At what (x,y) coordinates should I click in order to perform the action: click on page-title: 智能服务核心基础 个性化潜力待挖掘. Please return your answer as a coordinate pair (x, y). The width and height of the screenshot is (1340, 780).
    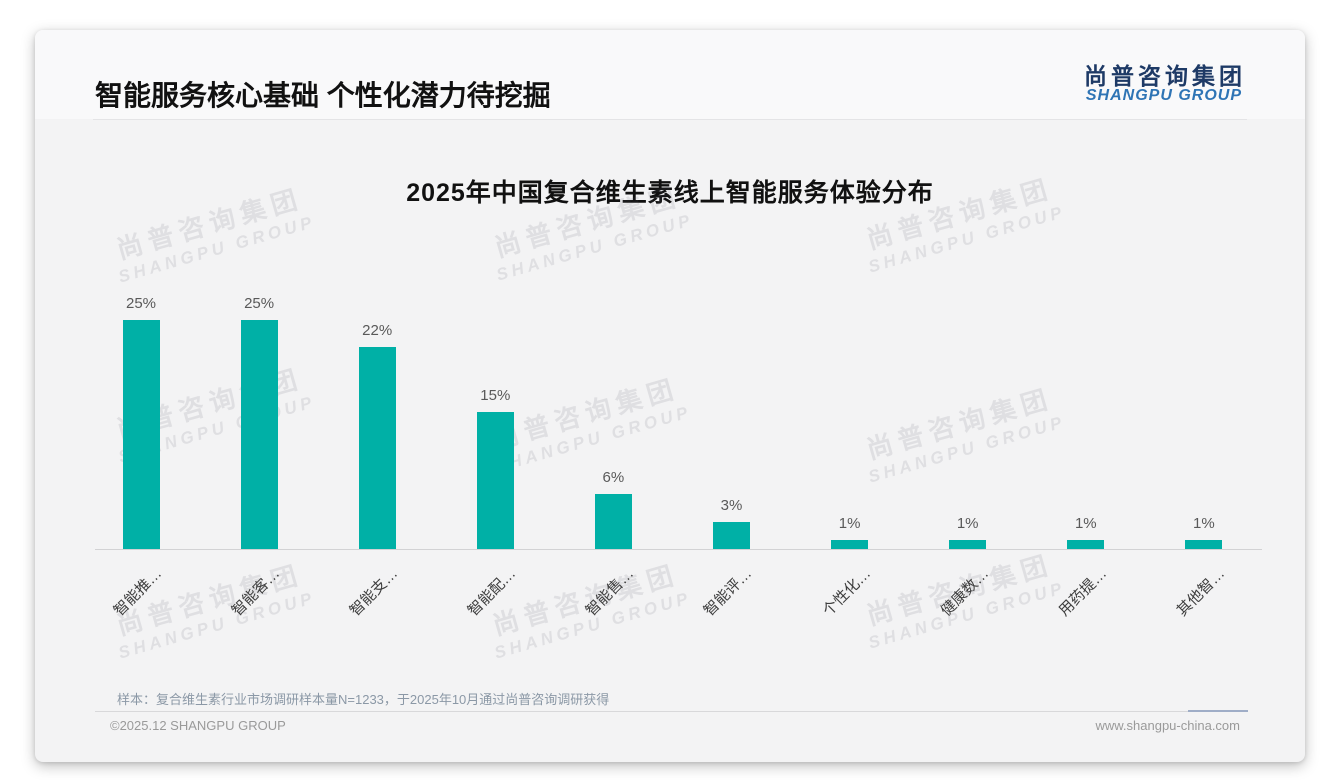
    Looking at the image, I should click on (323, 95).